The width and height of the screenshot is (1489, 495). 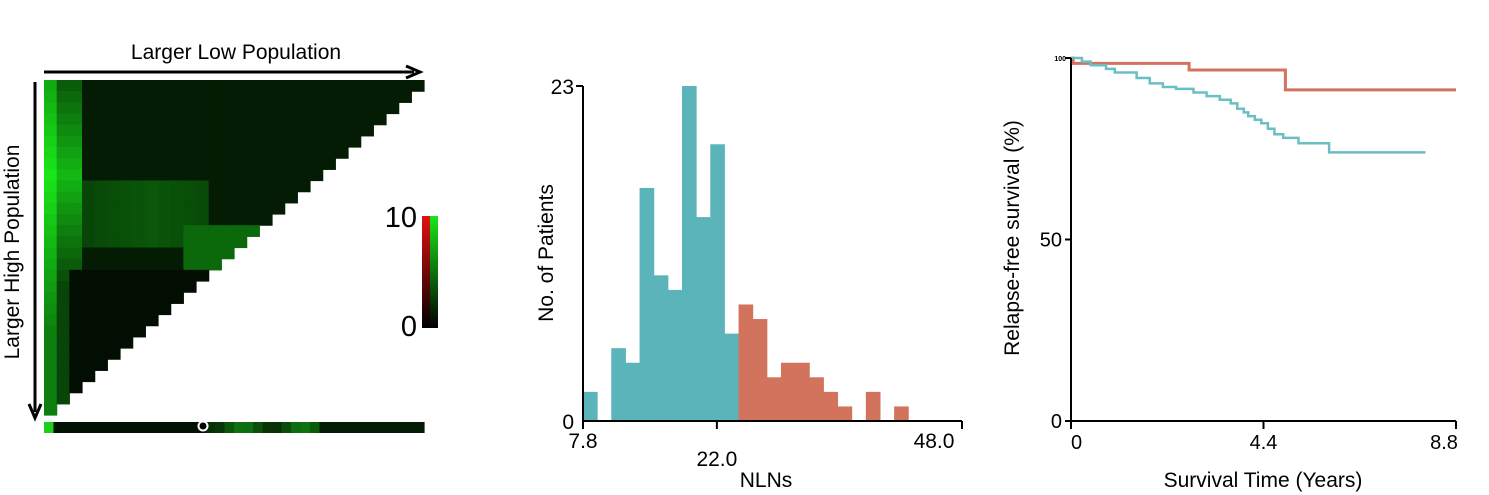 I want to click on heatmap-y-axis-label: Larger High Population, so click(x=12, y=252).